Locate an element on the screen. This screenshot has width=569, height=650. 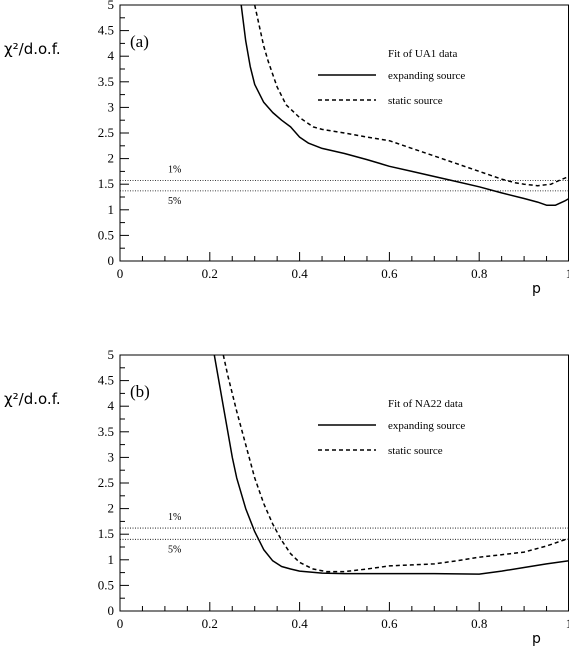
panel-label: (b) is located at coordinates (140, 391).